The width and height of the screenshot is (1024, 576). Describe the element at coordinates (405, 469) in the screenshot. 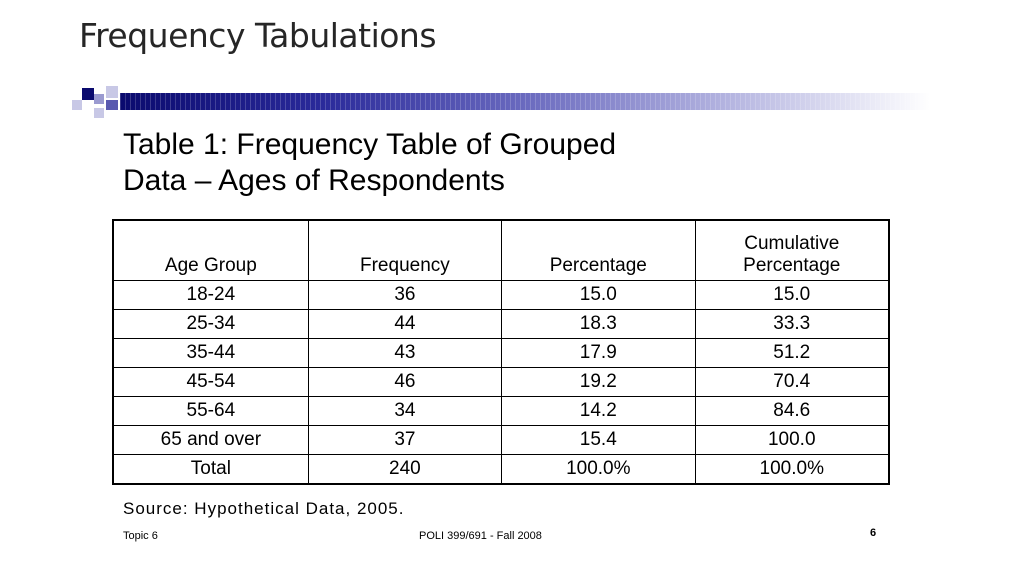

I see `cell-frequency: 240` at that location.